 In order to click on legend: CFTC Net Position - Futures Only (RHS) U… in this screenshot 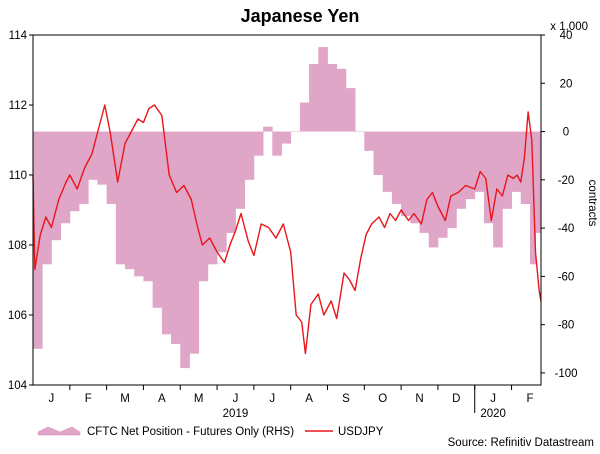, I will do `click(210, 432)`.